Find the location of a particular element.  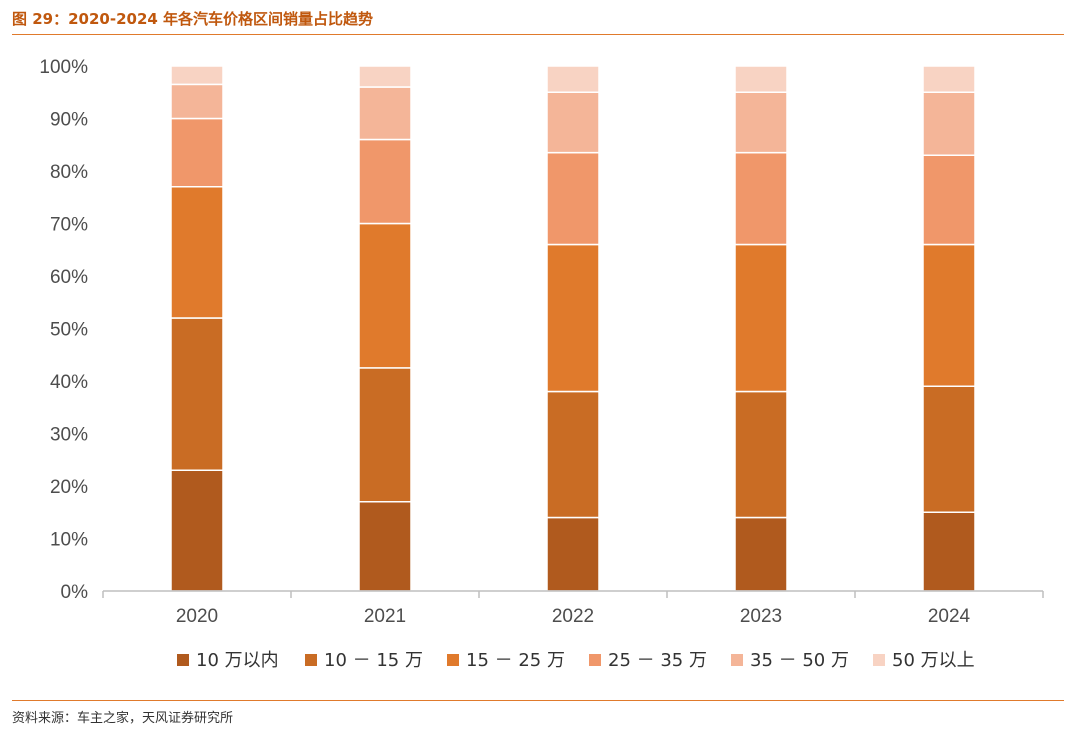

source-note: 资料来源：车主之家，天风证券研究所 is located at coordinates (123, 718).